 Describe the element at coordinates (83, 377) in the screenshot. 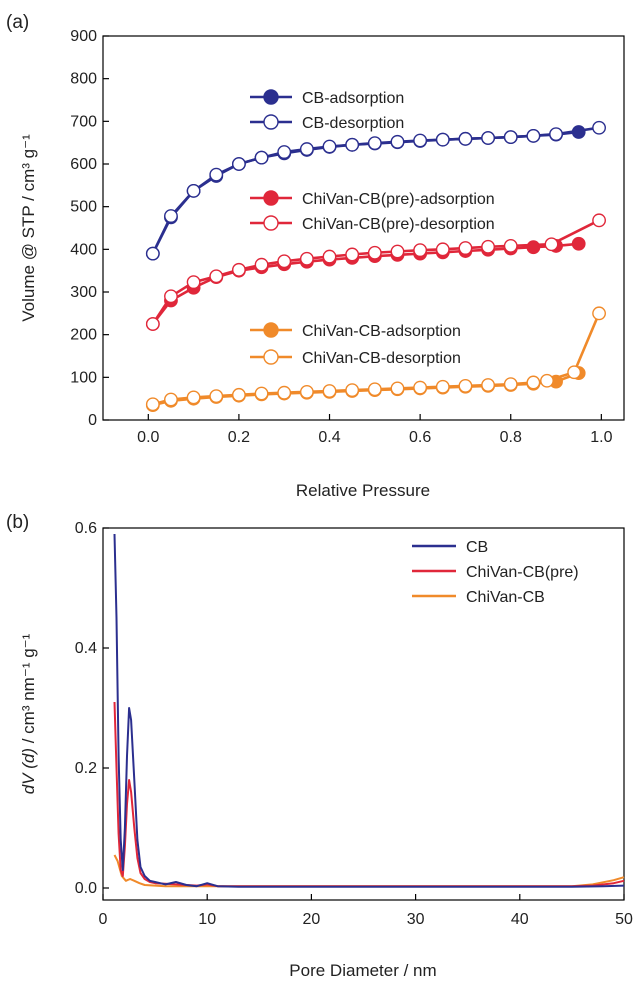

I see `panel-a-y-tick-label: 100` at that location.